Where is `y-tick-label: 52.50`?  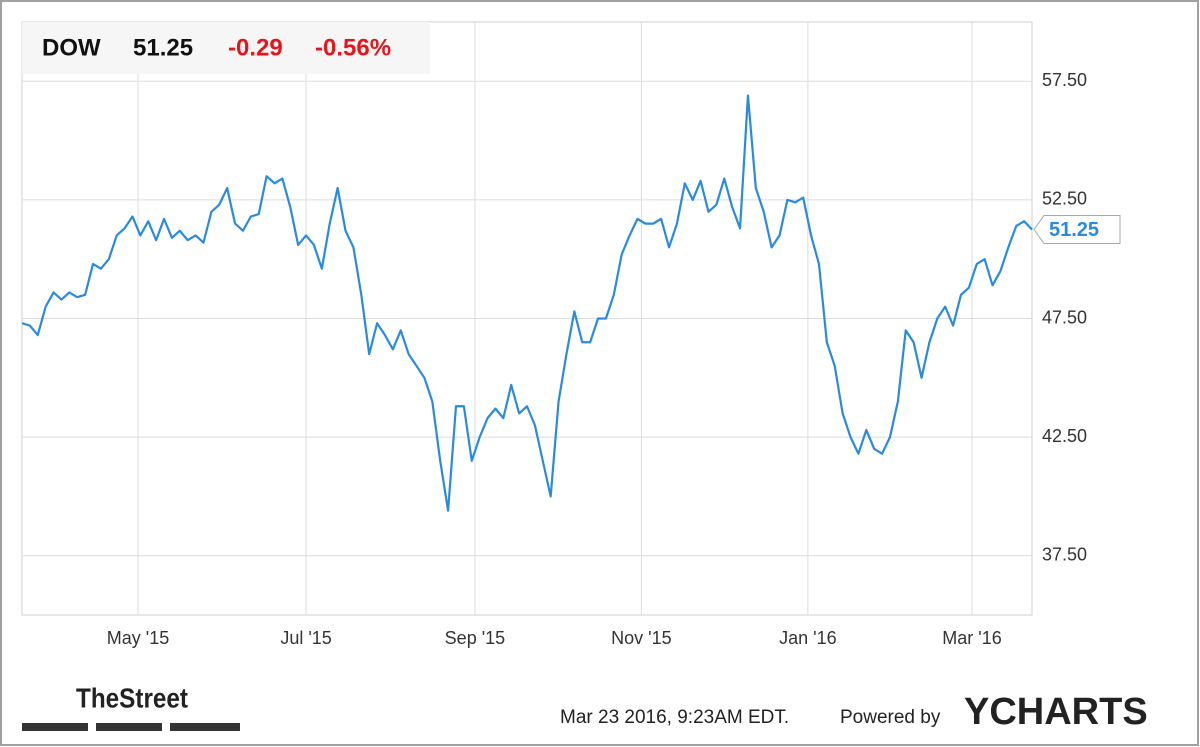
y-tick-label: 52.50 is located at coordinates (1064, 199).